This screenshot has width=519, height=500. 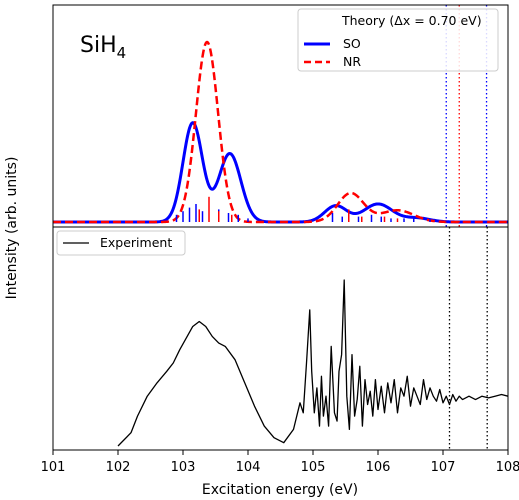 What do you see at coordinates (53, 467) in the screenshot?
I see `x-tick-label: 101` at bounding box center [53, 467].